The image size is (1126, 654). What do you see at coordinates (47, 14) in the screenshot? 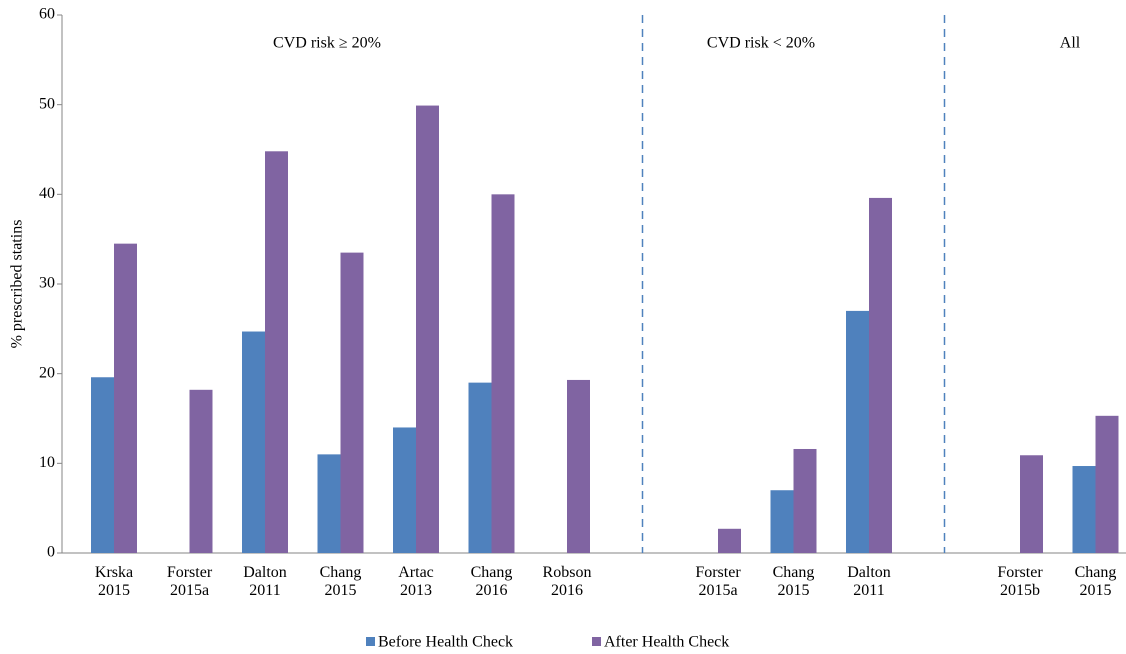
I see `y-tick-label: 60` at bounding box center [47, 14].